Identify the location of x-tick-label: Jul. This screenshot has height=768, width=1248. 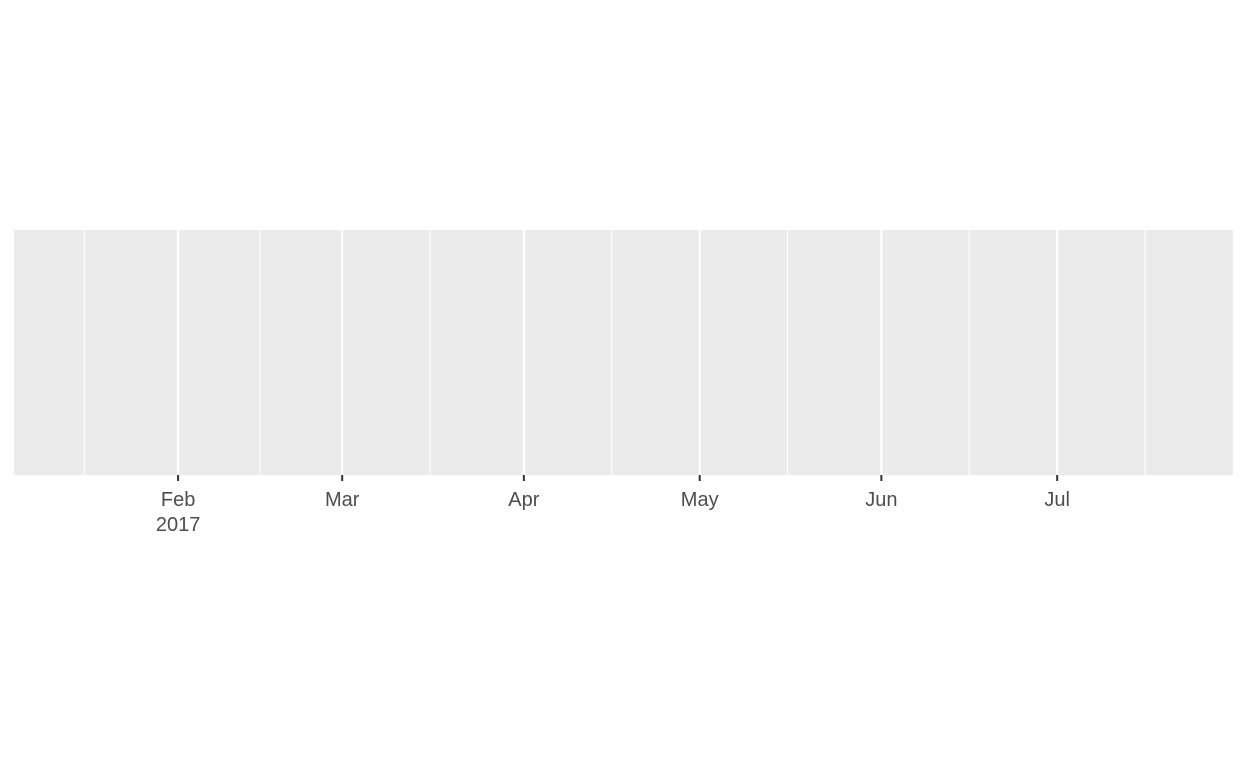
(1057, 500).